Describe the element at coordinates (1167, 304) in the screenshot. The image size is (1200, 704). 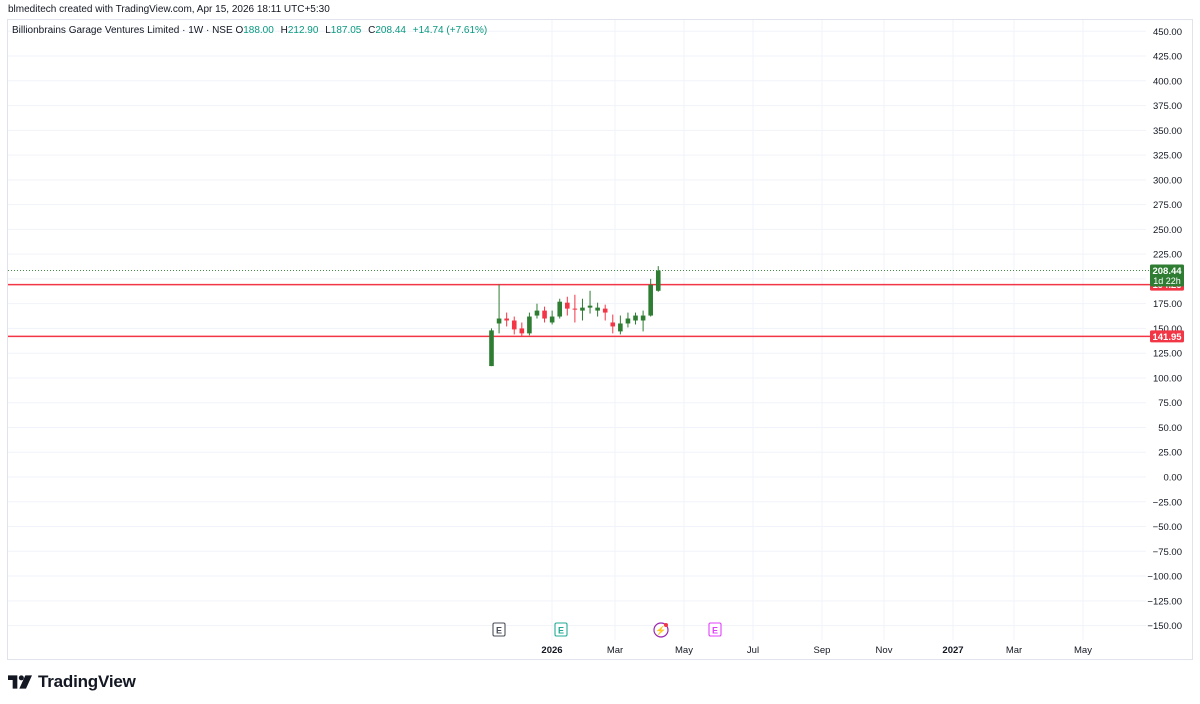
I see `y-tick-label: 175.00` at that location.